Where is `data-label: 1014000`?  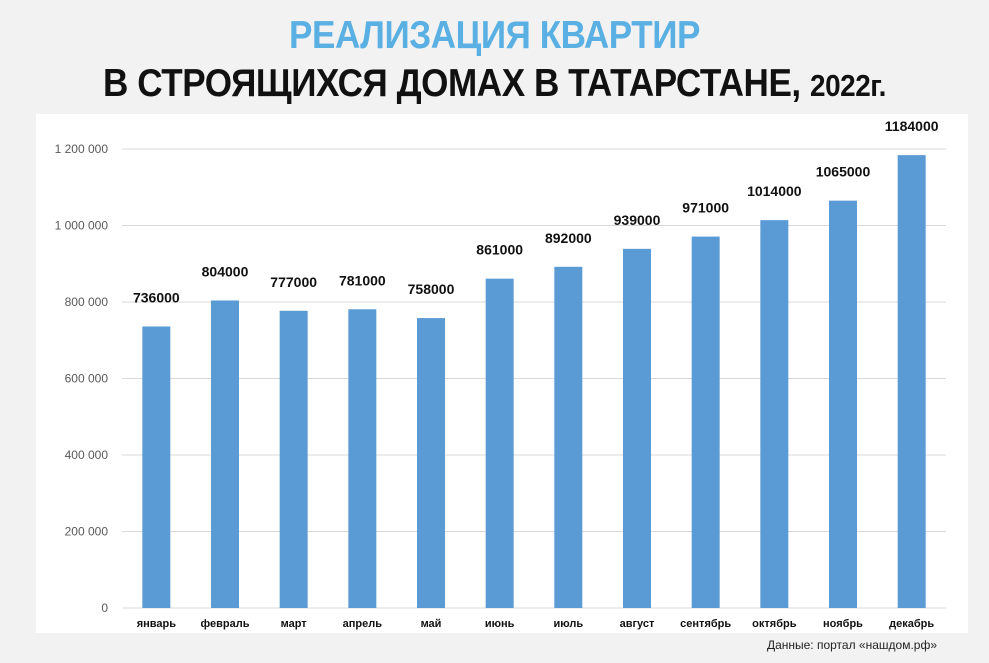
data-label: 1014000 is located at coordinates (774, 191).